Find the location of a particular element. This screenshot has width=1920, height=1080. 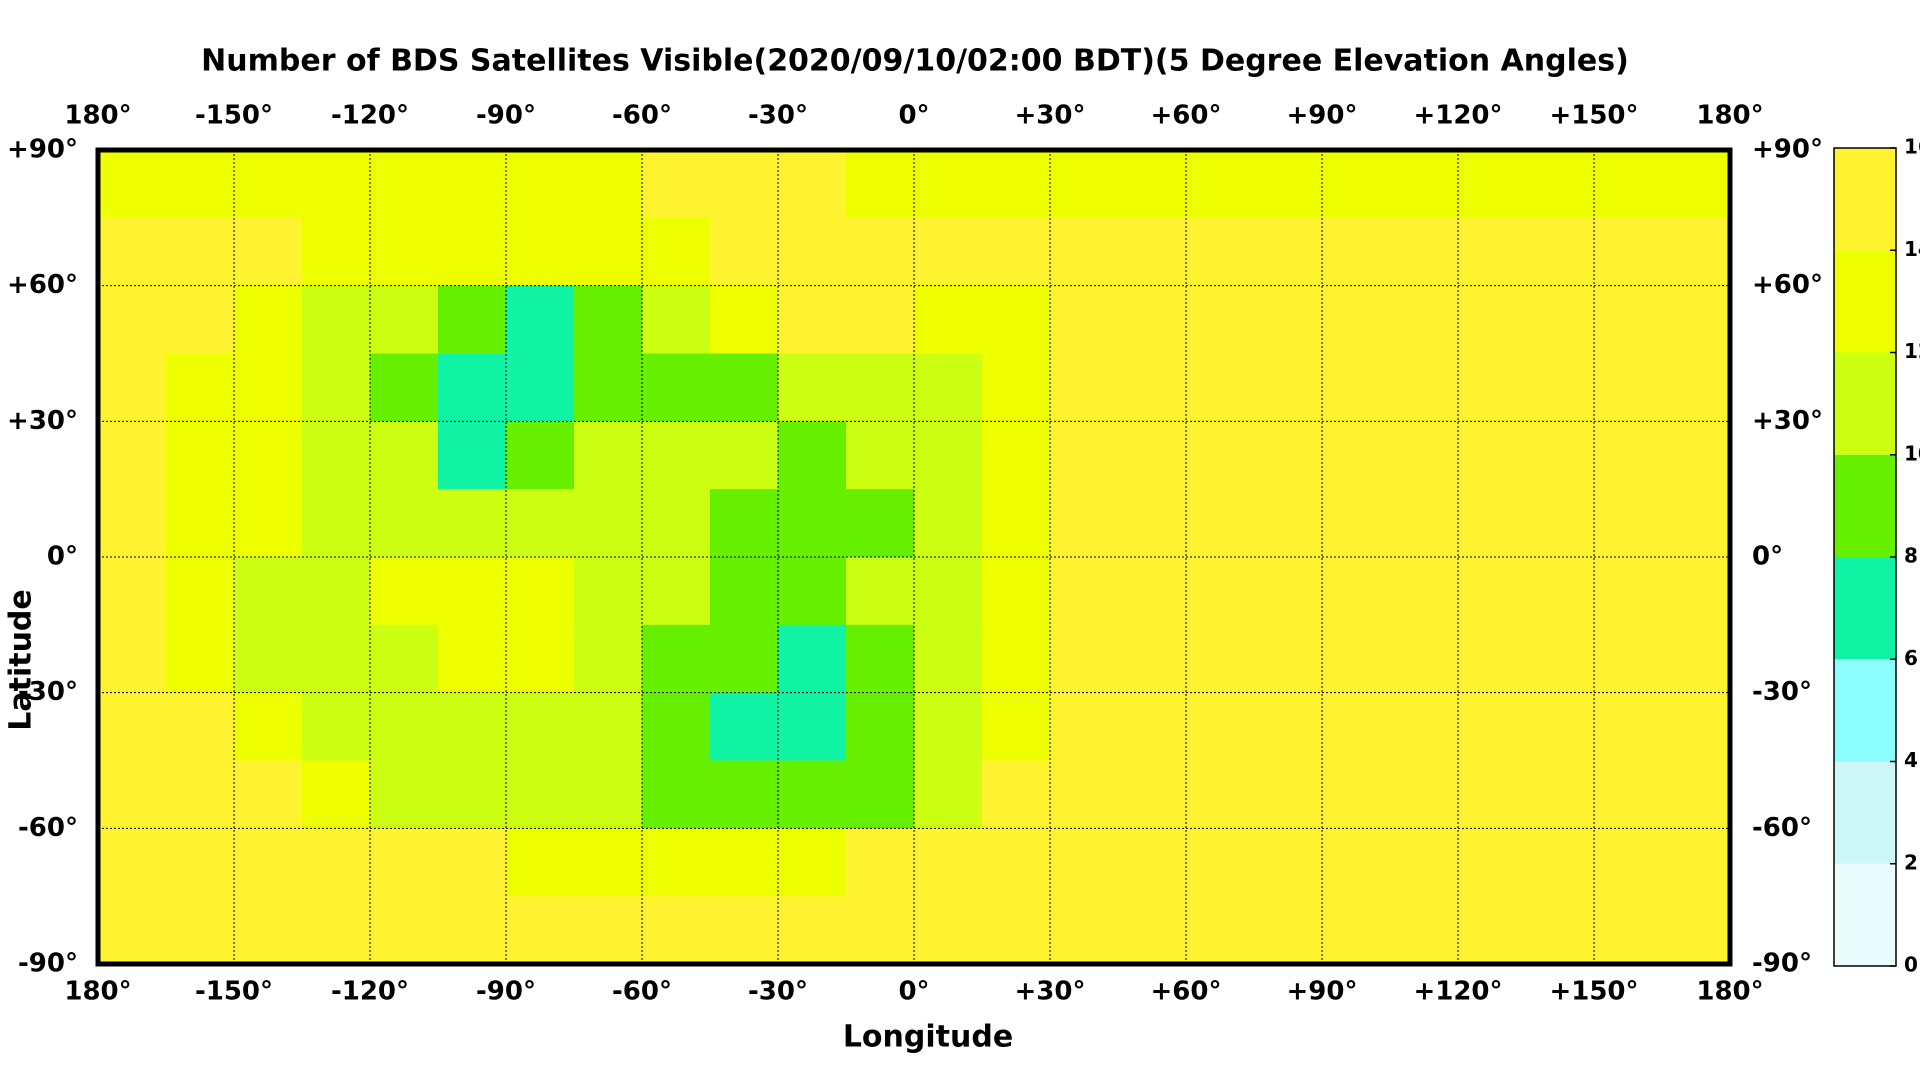

x-axis-label: Longitude is located at coordinates (928, 1037).